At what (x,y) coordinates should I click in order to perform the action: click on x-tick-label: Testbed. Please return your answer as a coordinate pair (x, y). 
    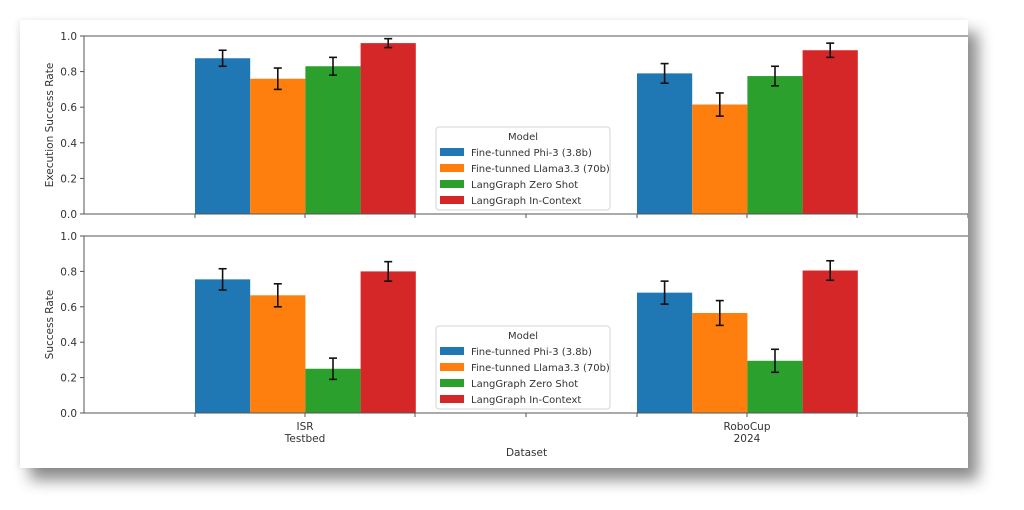
    Looking at the image, I should click on (304, 439).